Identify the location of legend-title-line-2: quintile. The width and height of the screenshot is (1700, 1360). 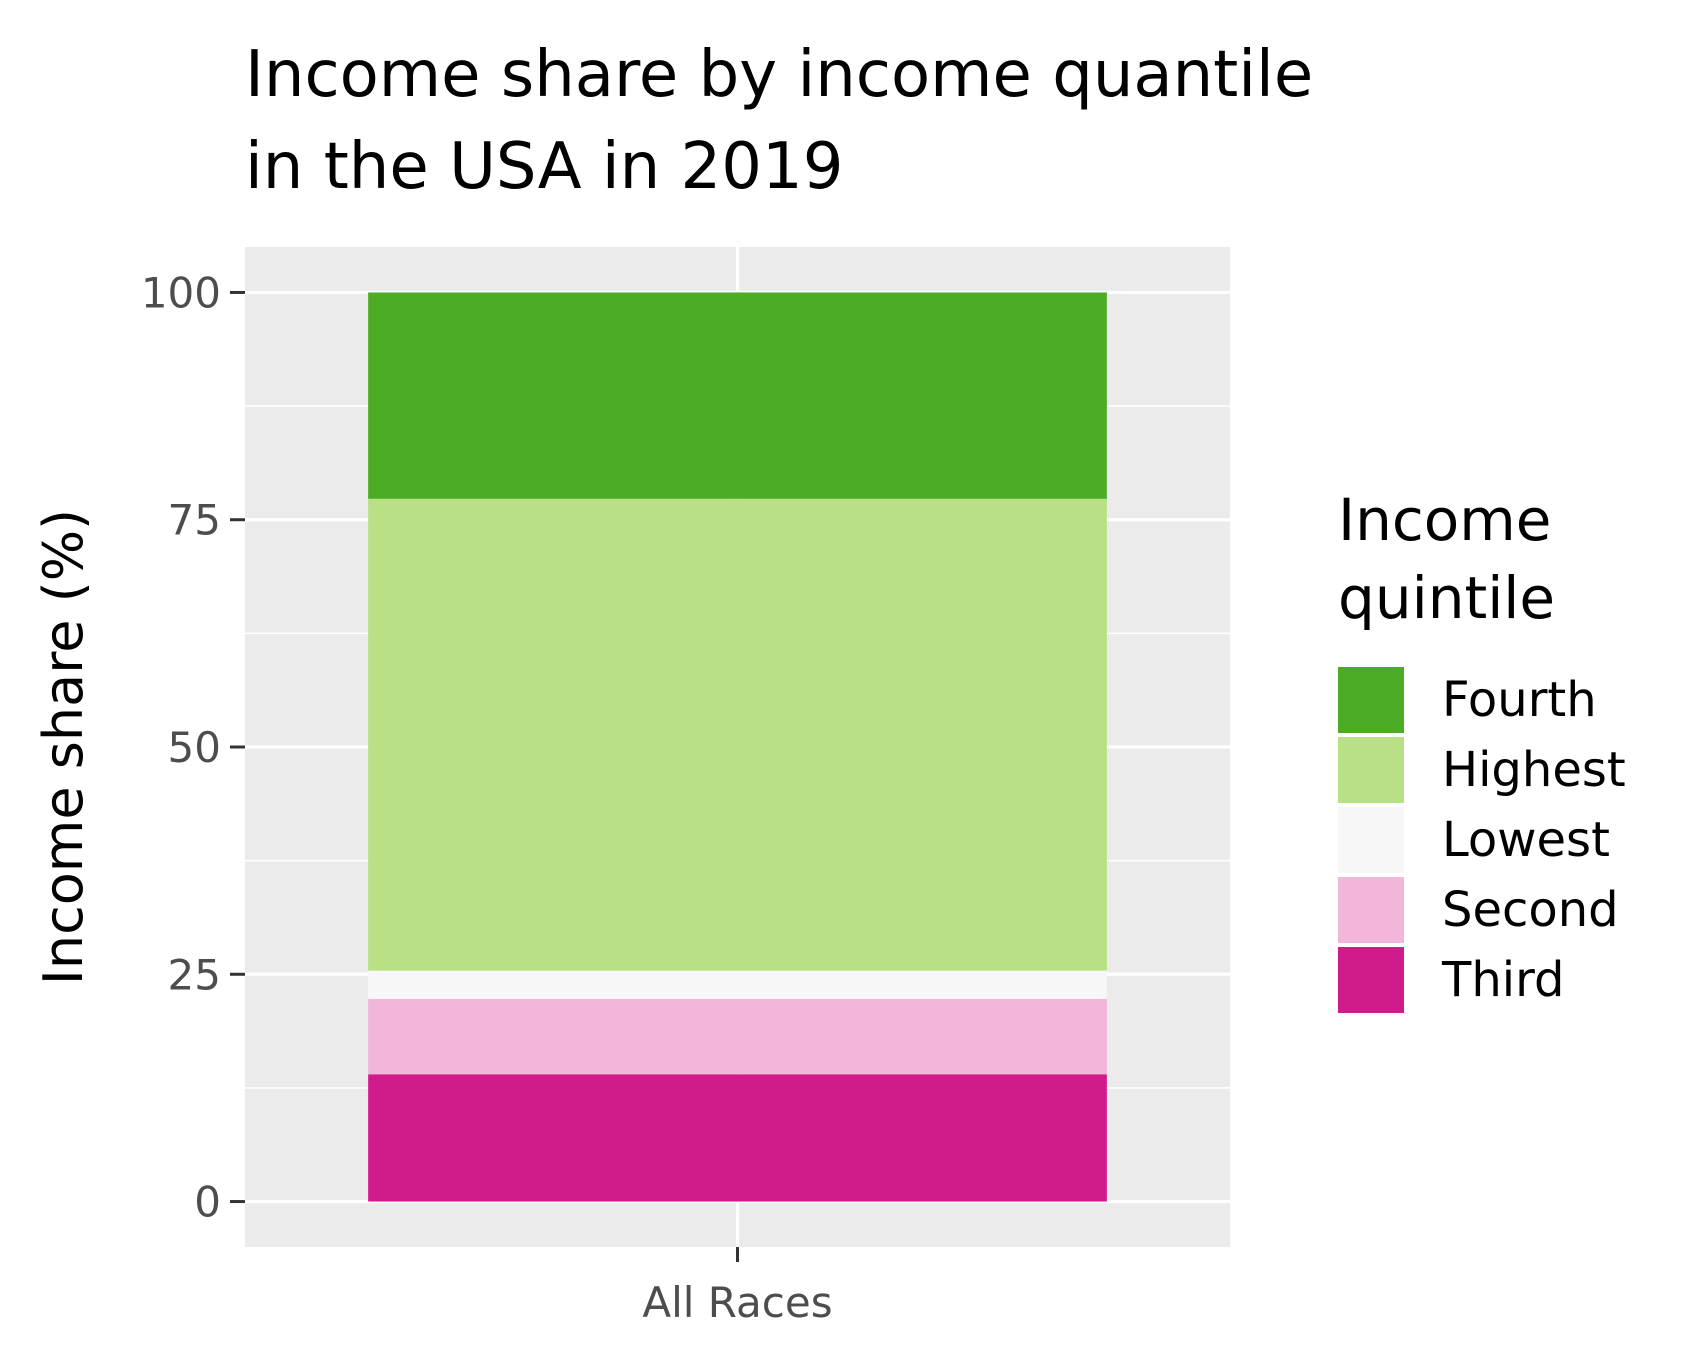
(1446, 598).